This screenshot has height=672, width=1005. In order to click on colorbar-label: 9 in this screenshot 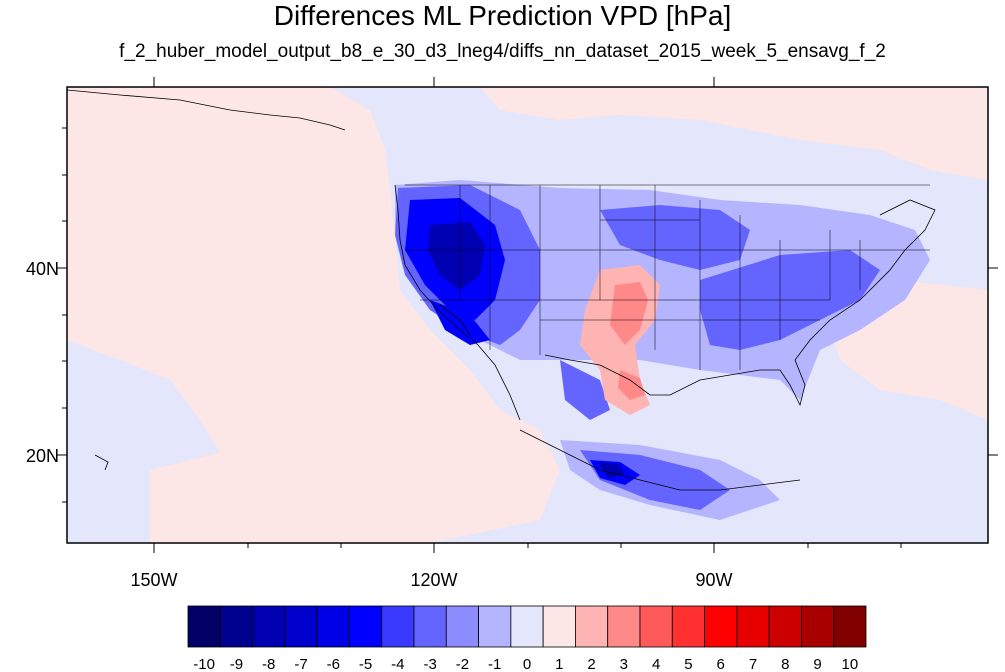, I will do `click(817, 664)`.